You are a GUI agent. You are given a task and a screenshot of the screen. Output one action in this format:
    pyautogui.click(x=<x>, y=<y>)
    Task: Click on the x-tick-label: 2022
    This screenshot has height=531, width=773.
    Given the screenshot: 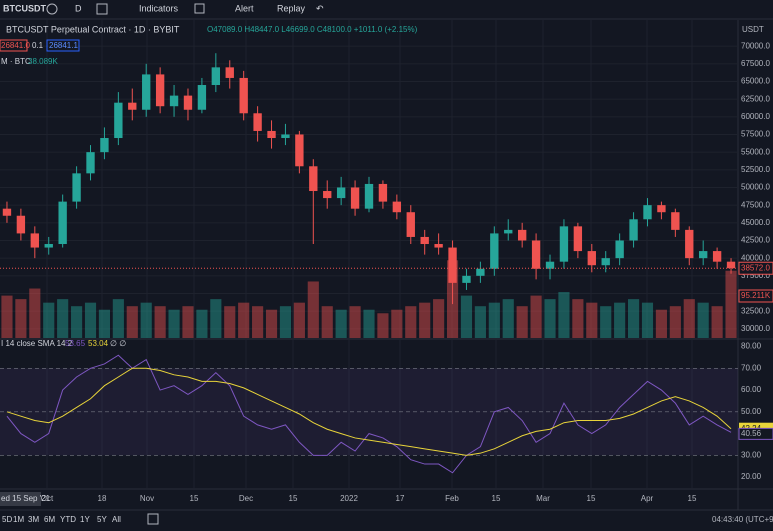 What is the action you would take?
    pyautogui.click(x=349, y=498)
    